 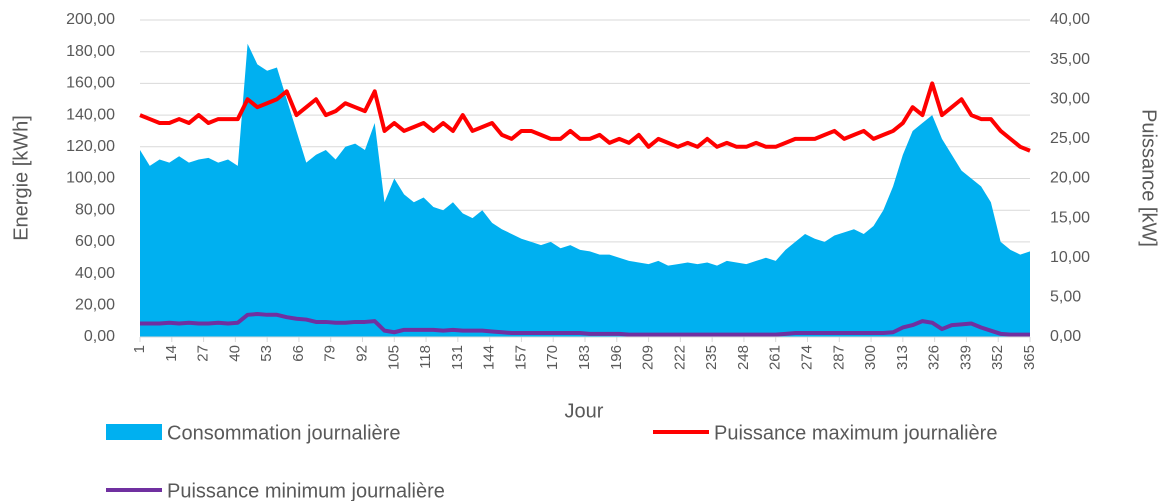 What do you see at coordinates (95, 241) in the screenshot?
I see `y-tick-label: 60,00` at bounding box center [95, 241].